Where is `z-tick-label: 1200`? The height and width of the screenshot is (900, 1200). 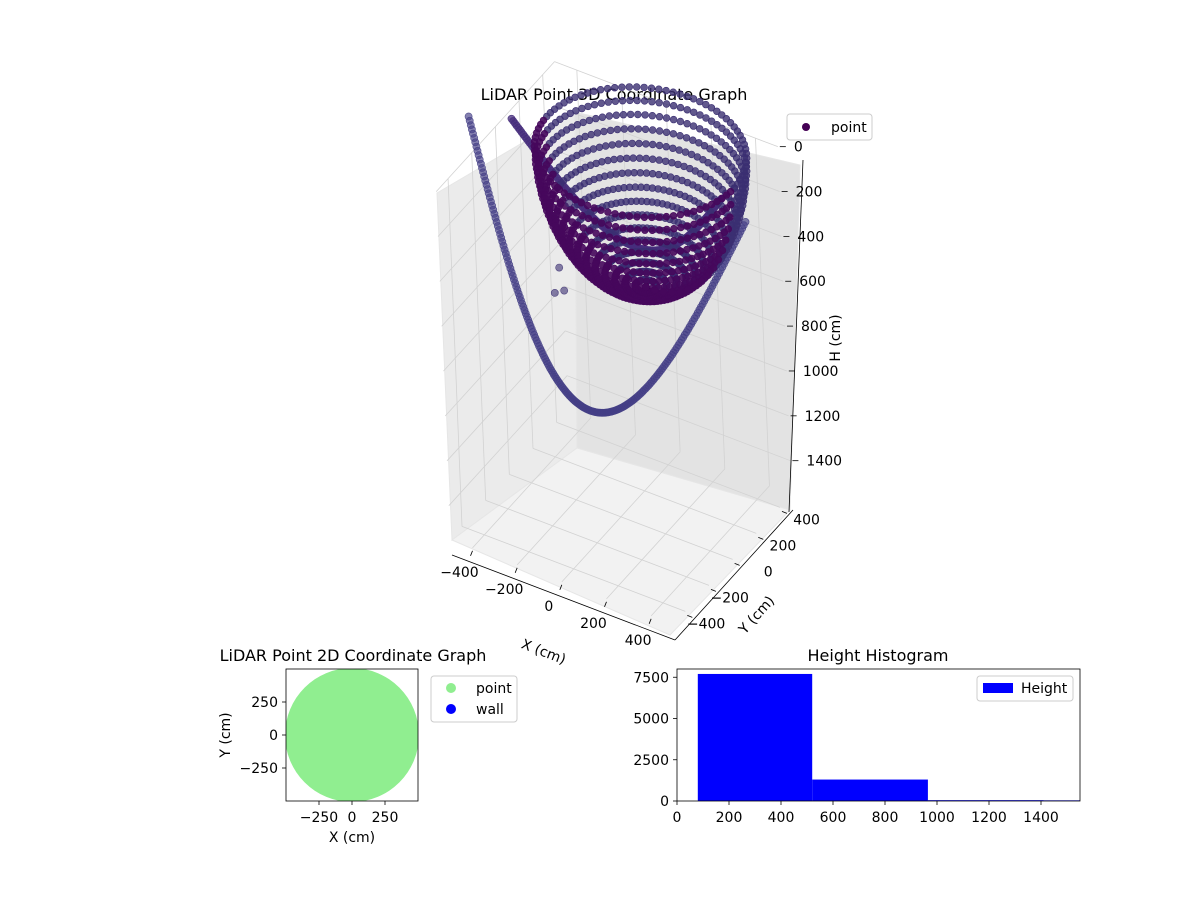
z-tick-label: 1200 is located at coordinates (823, 417).